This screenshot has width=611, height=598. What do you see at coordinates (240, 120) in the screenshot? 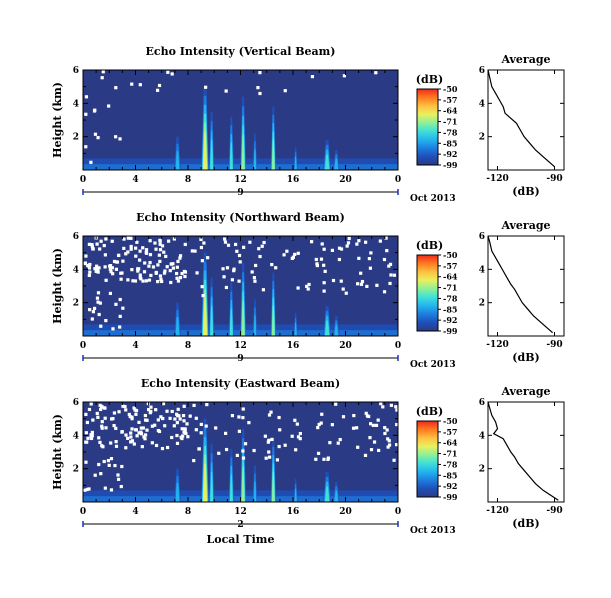
I see `heatmap-features` at bounding box center [240, 120].